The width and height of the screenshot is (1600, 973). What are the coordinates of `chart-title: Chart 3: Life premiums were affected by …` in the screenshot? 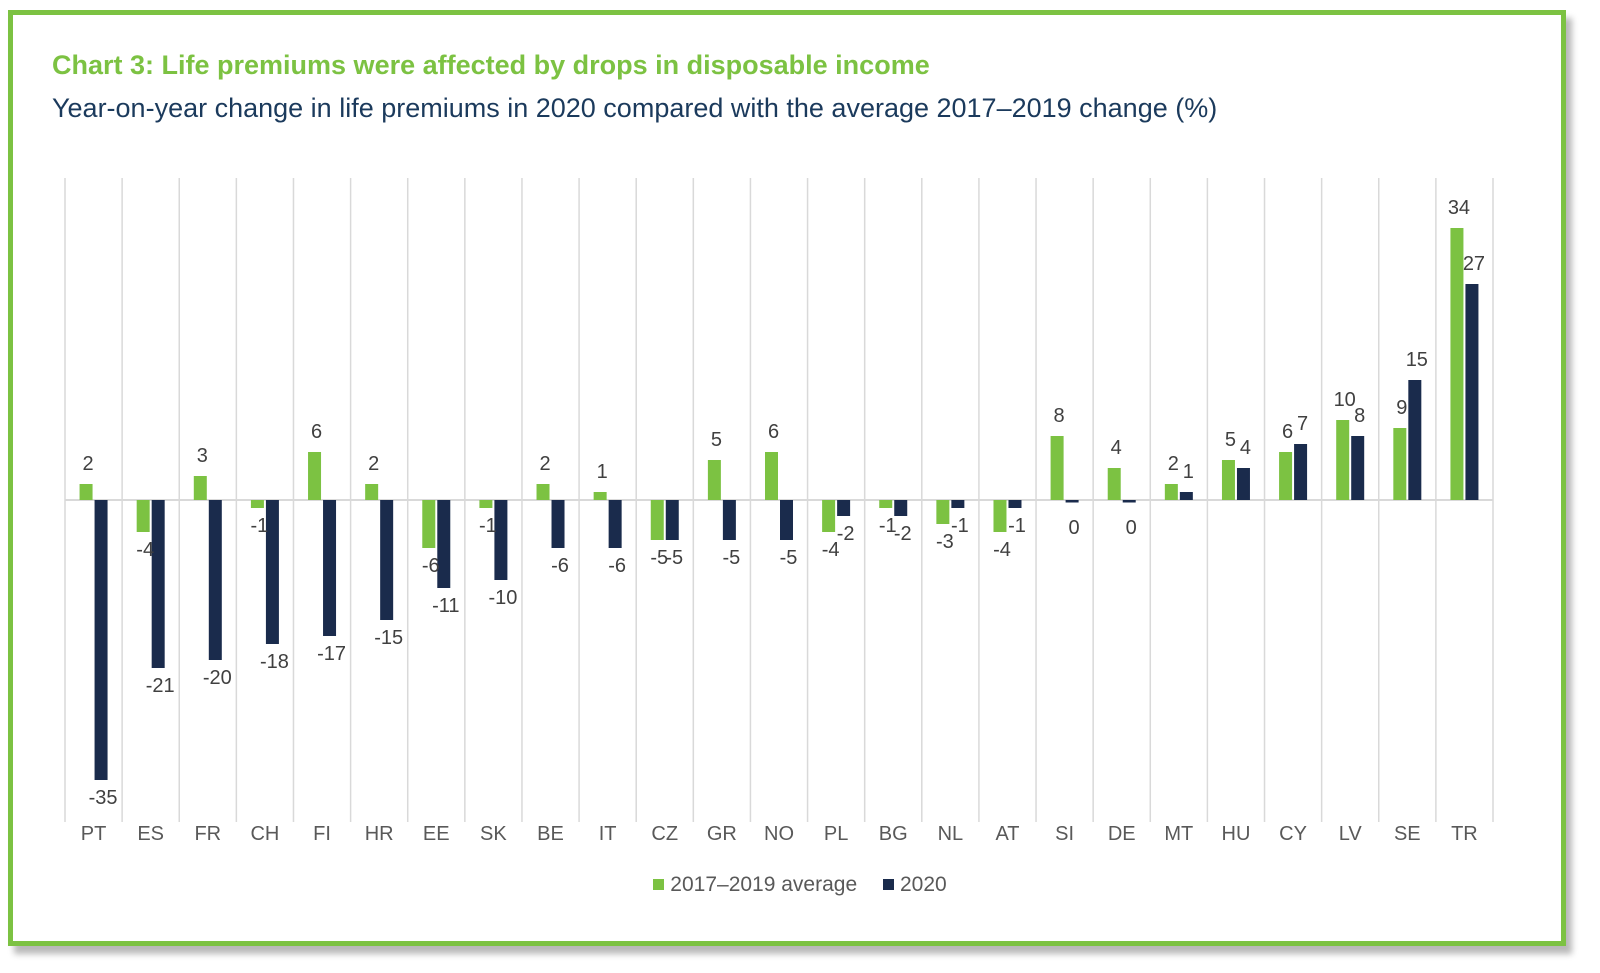 It's located at (491, 65).